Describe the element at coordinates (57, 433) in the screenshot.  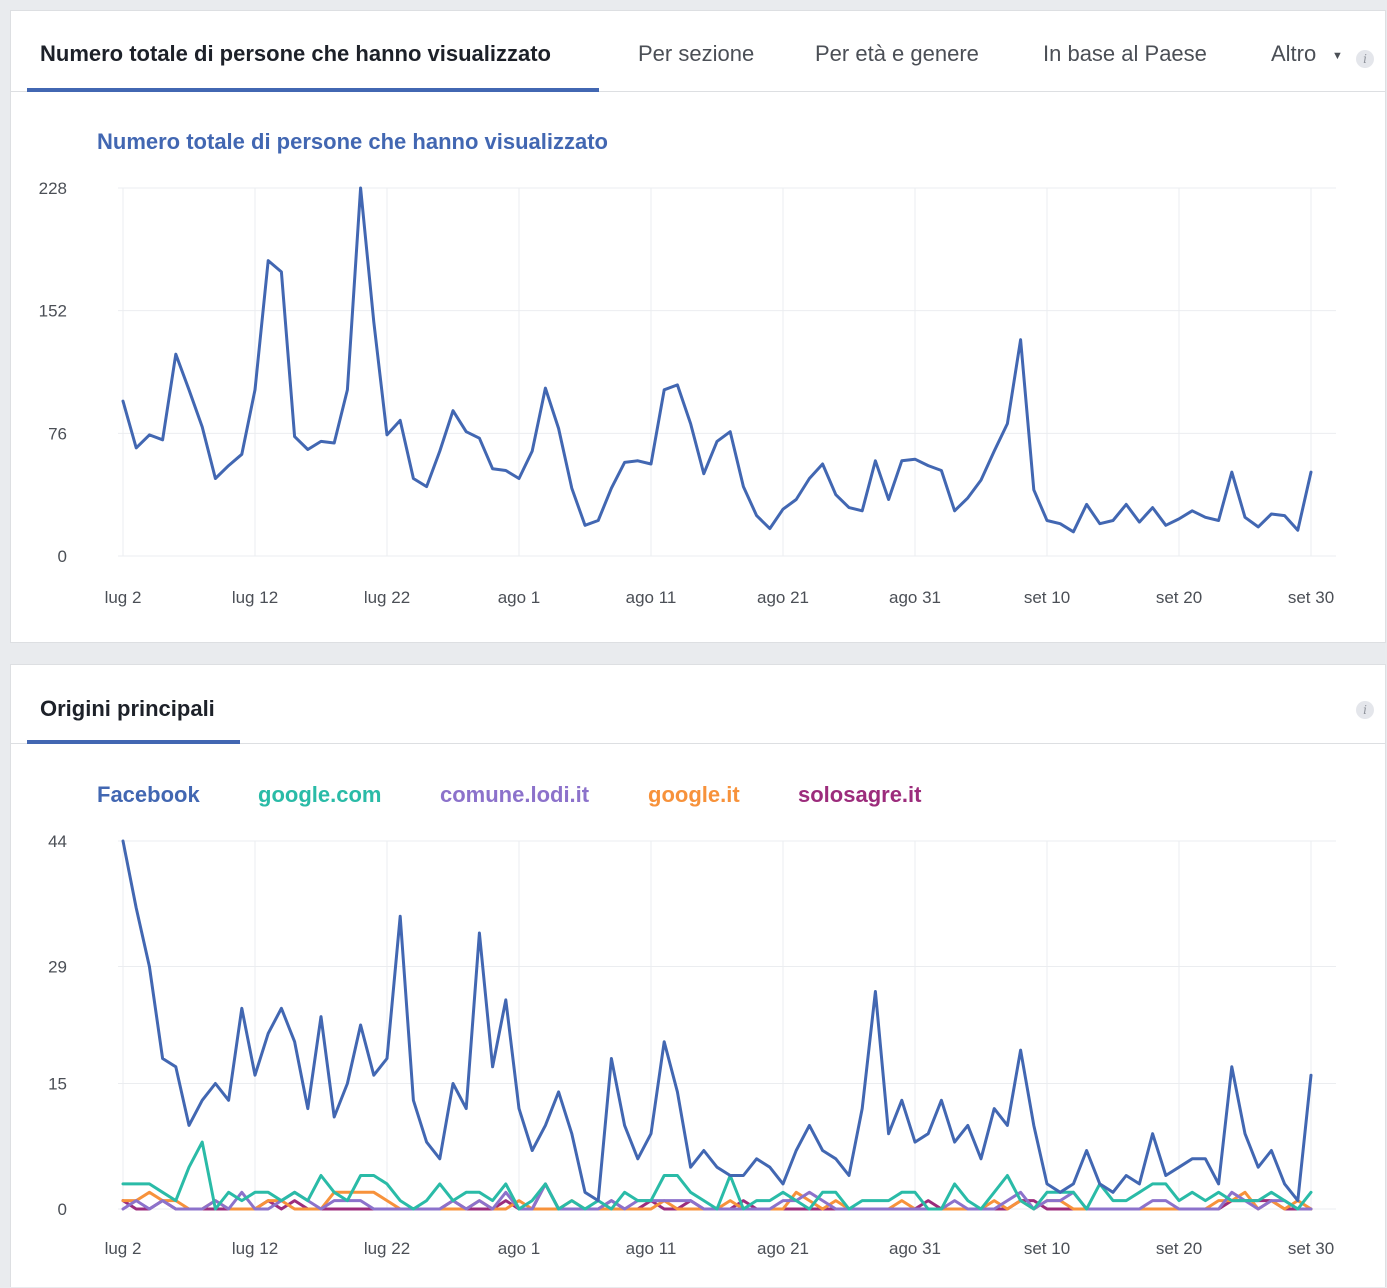
I see `y-tick-label: 76` at that location.